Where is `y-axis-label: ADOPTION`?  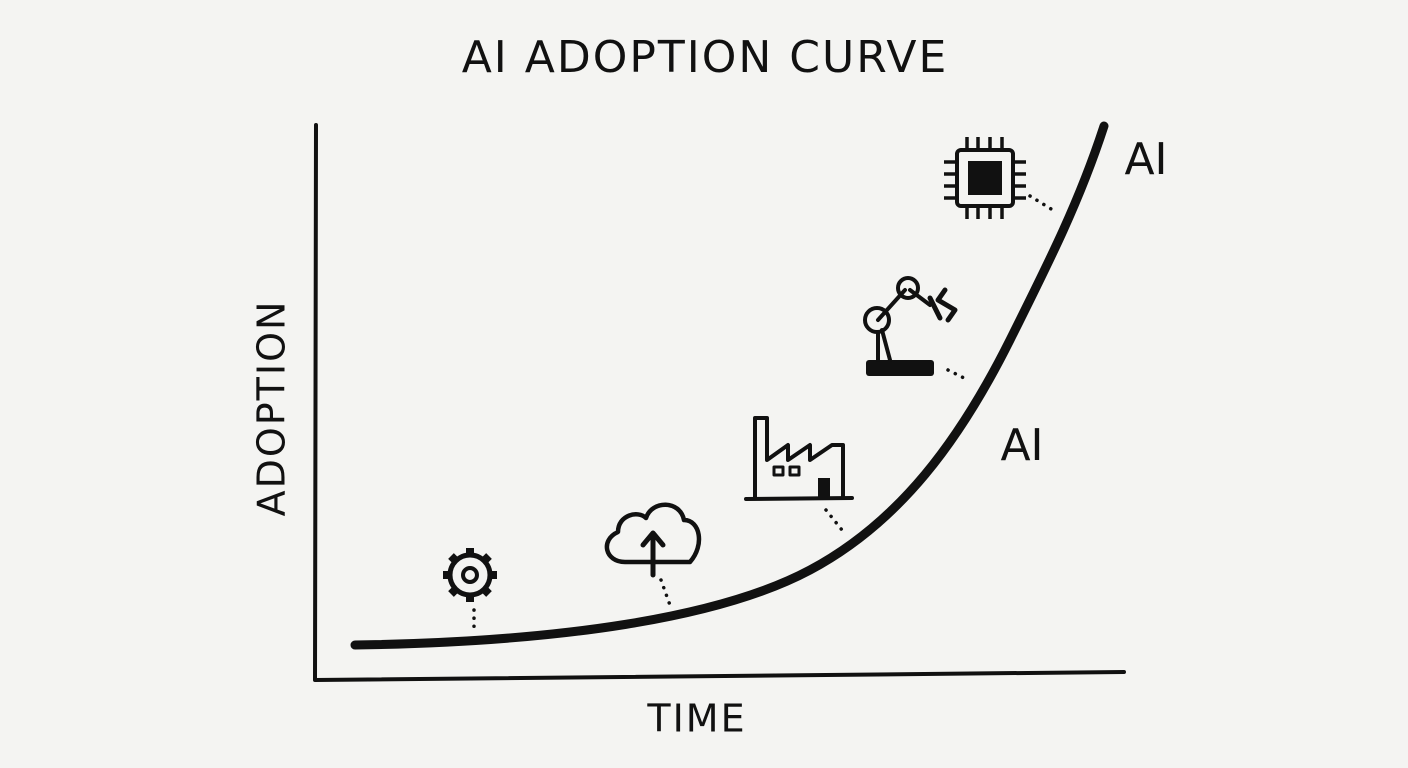 y-axis-label: ADOPTION is located at coordinates (272, 408).